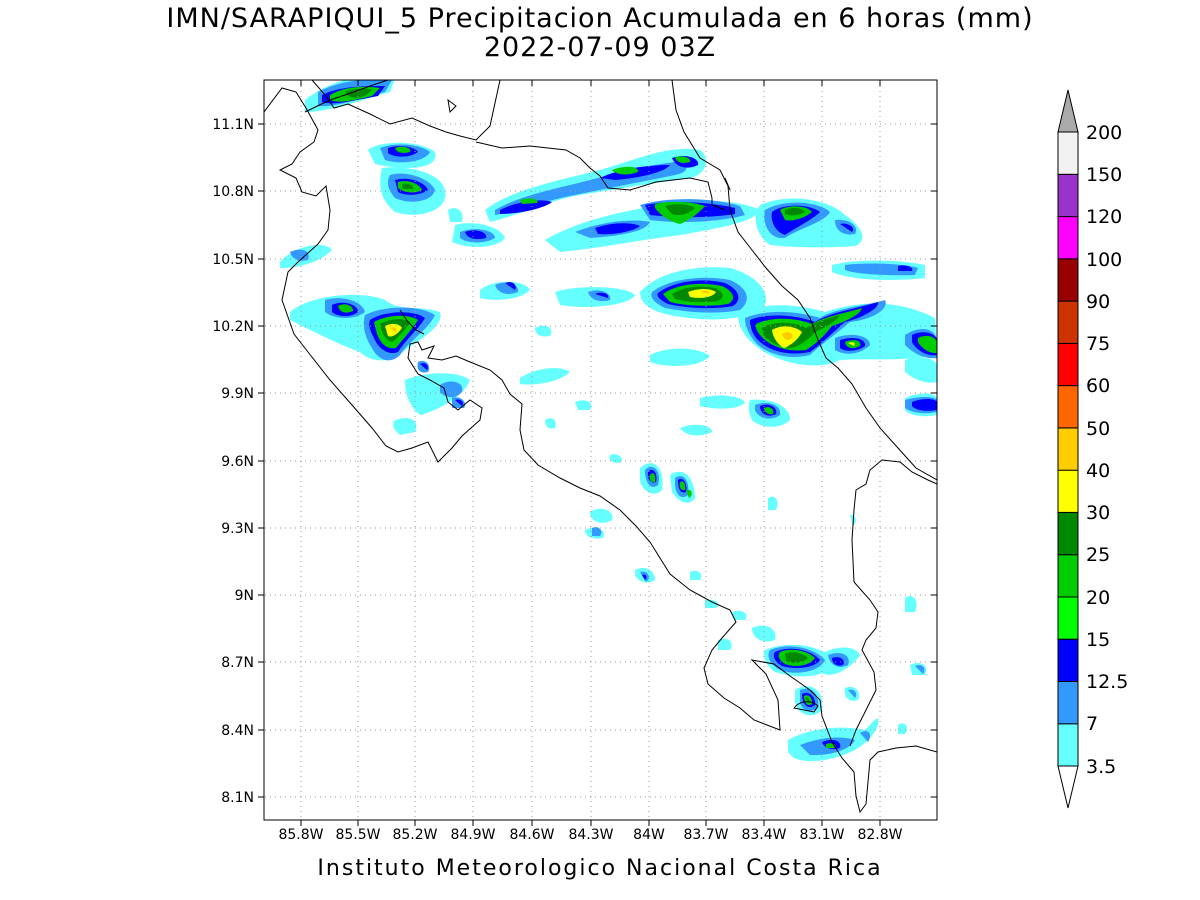  What do you see at coordinates (1068, 787) in the screenshot?
I see `colorbar-bottom-arrow` at bounding box center [1068, 787].